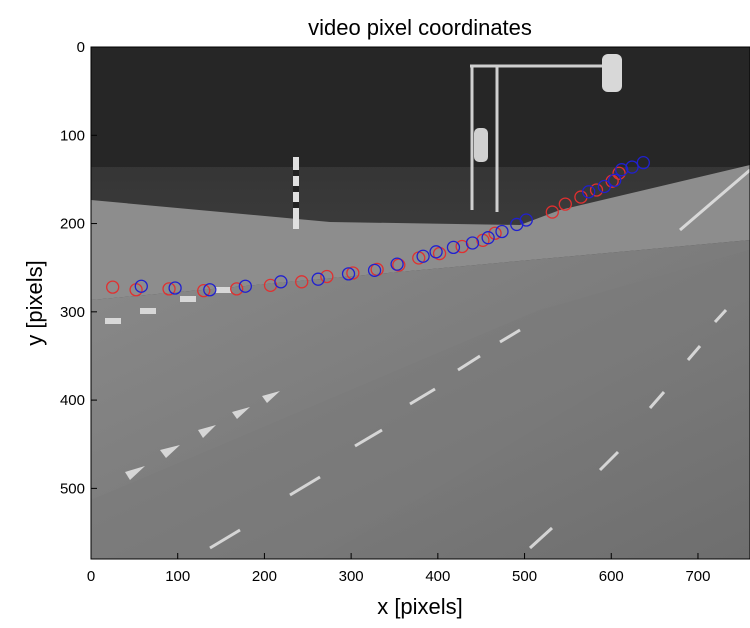 The width and height of the screenshot is (750, 628). What do you see at coordinates (72, 488) in the screenshot?
I see `y-tick-label: 500` at bounding box center [72, 488].